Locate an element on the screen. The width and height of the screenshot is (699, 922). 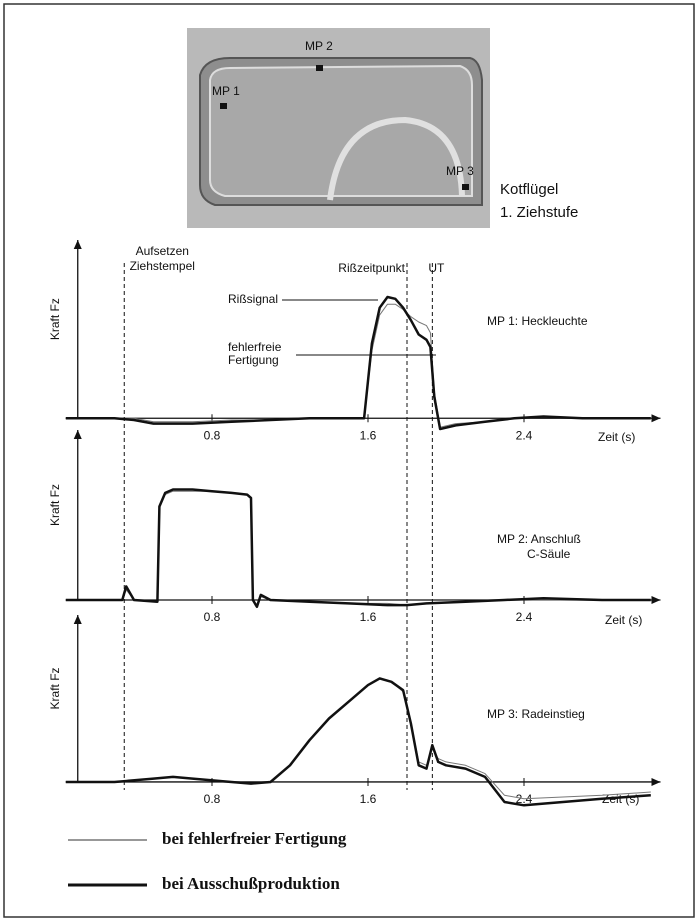
chart-title: C-Säule is located at coordinates (549, 554).